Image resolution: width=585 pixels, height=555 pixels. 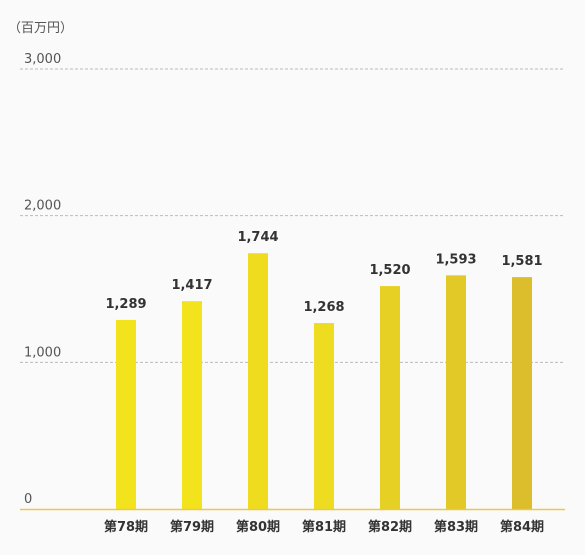 What do you see at coordinates (192, 527) in the screenshot?
I see `x-tick-label: 第79期` at bounding box center [192, 527].